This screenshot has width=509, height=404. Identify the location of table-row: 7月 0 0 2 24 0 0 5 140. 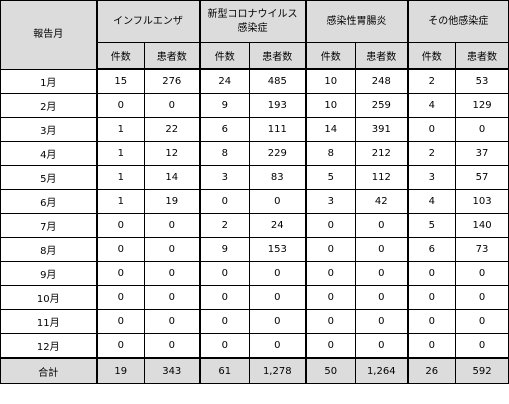
(254, 225).